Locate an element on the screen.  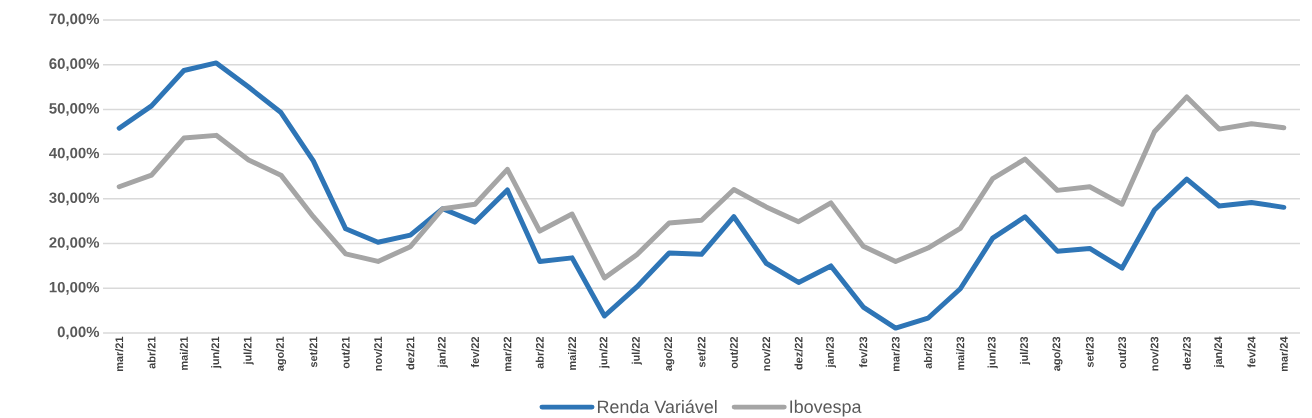
x-tick-label: dez/22 is located at coordinates (798, 353).